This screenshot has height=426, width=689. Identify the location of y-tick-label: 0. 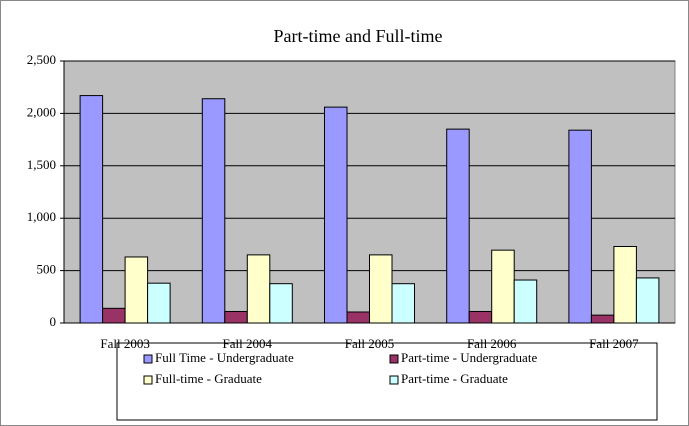
(53, 321).